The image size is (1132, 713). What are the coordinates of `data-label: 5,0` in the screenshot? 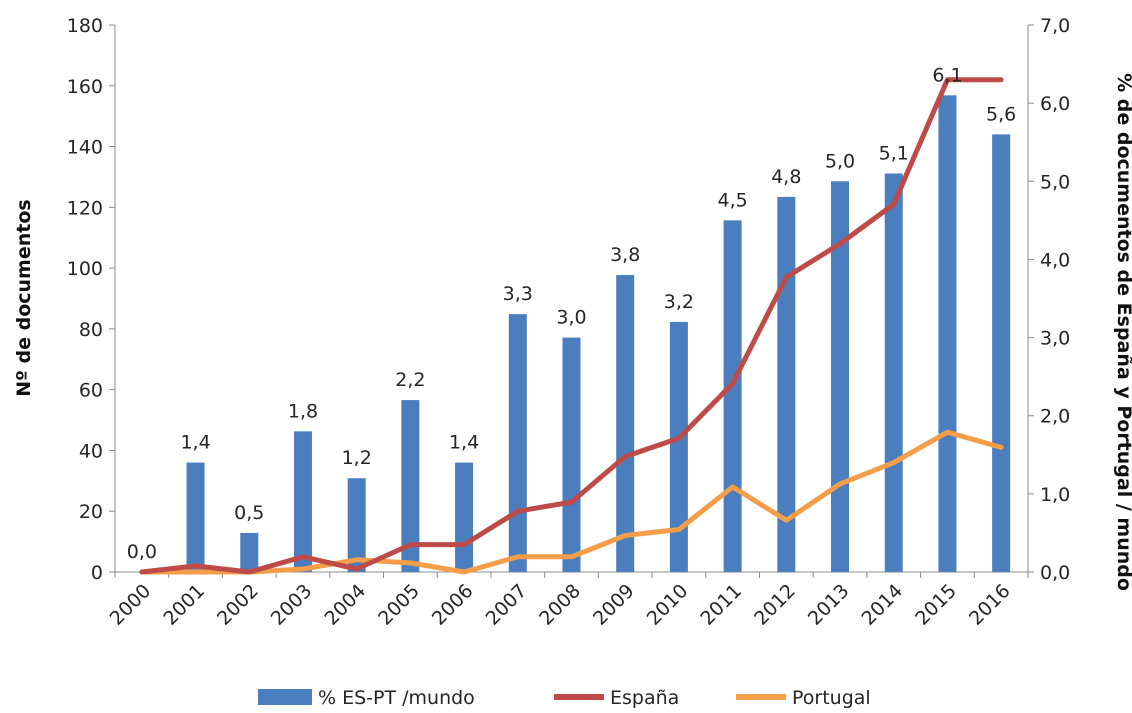 It's located at (840, 161).